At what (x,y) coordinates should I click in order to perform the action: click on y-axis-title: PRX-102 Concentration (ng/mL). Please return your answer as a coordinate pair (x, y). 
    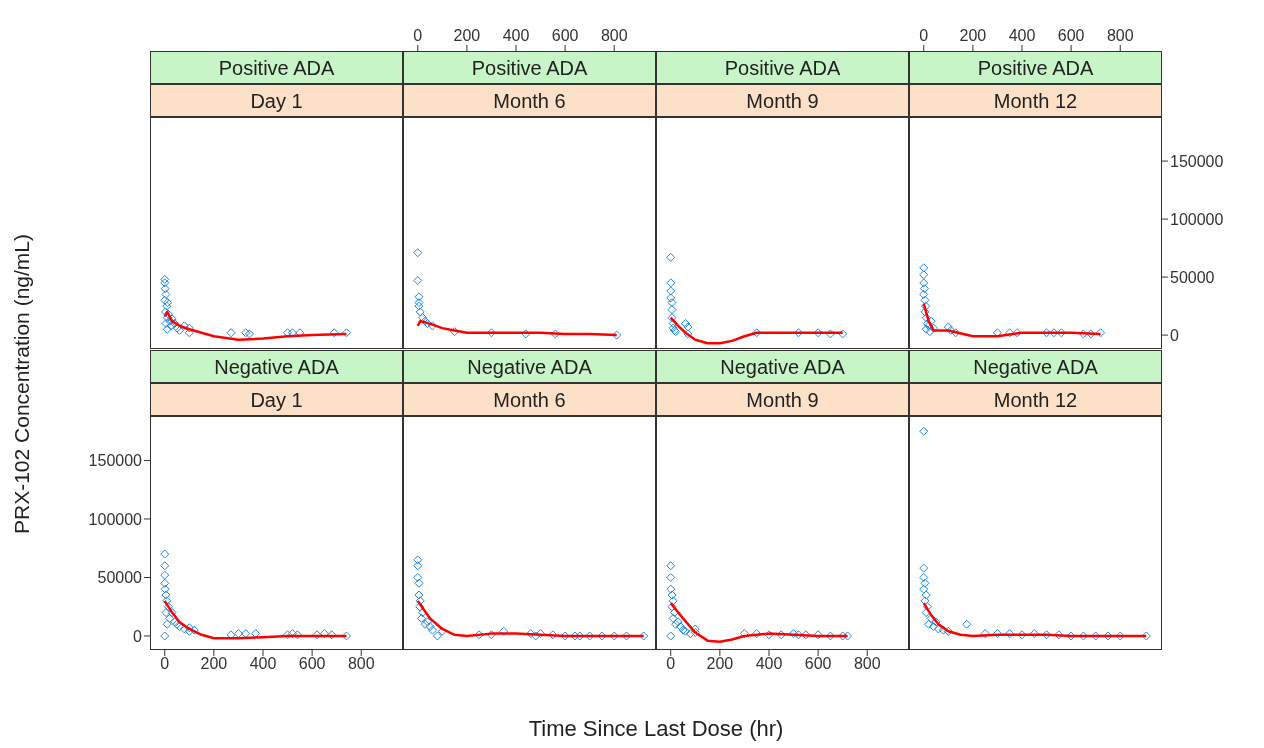
    Looking at the image, I should click on (22, 384).